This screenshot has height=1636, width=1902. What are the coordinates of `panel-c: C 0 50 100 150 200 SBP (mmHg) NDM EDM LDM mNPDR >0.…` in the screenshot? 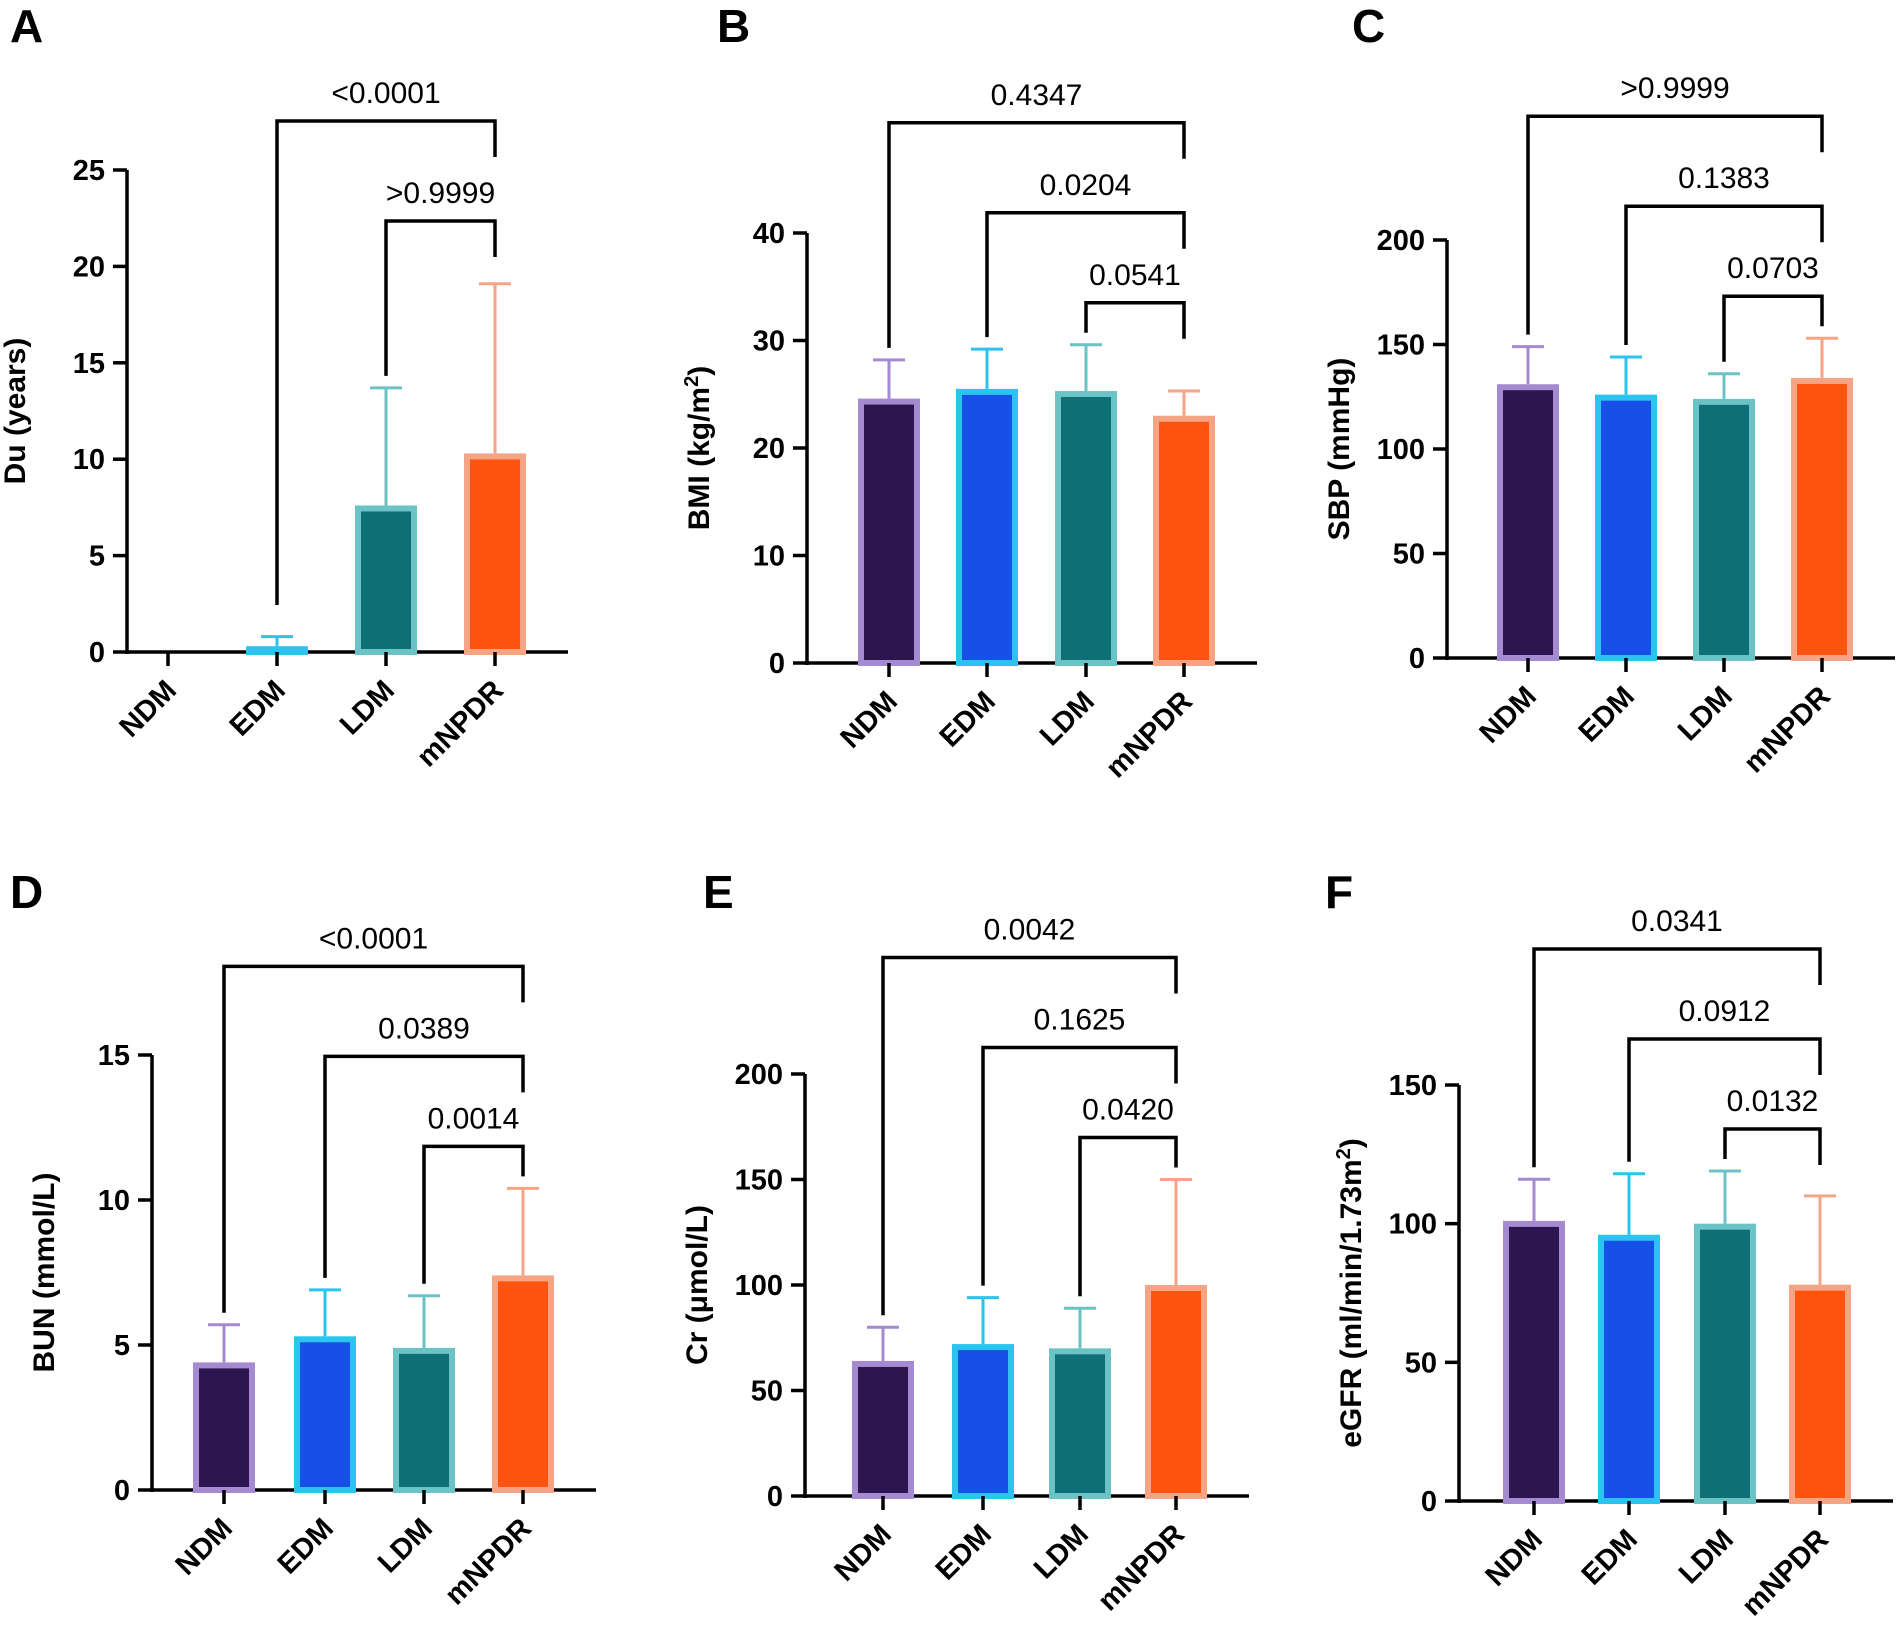 It's located at (1609, 389).